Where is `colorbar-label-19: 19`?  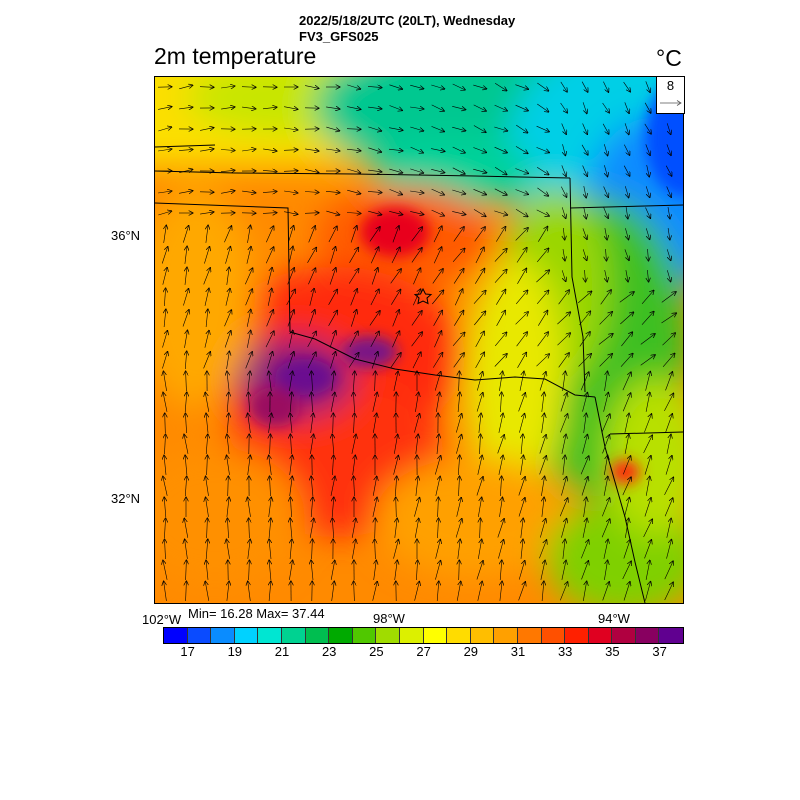
colorbar-label-19: 19 is located at coordinates (235, 651).